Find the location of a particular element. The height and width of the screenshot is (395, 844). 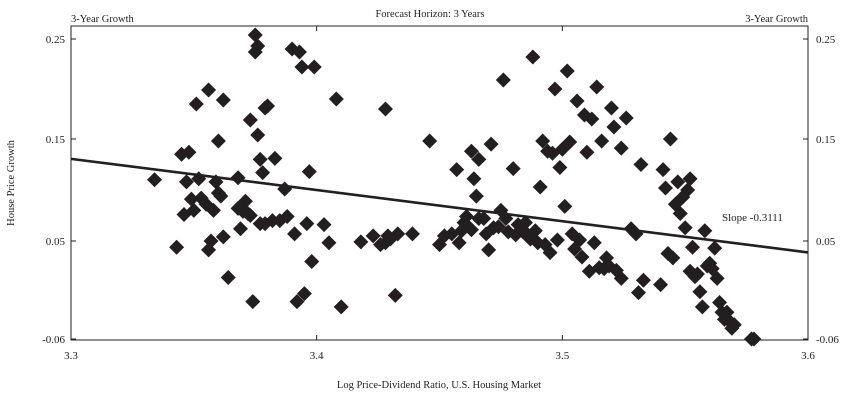

x-tick-label: 3.3 is located at coordinates (71, 356).